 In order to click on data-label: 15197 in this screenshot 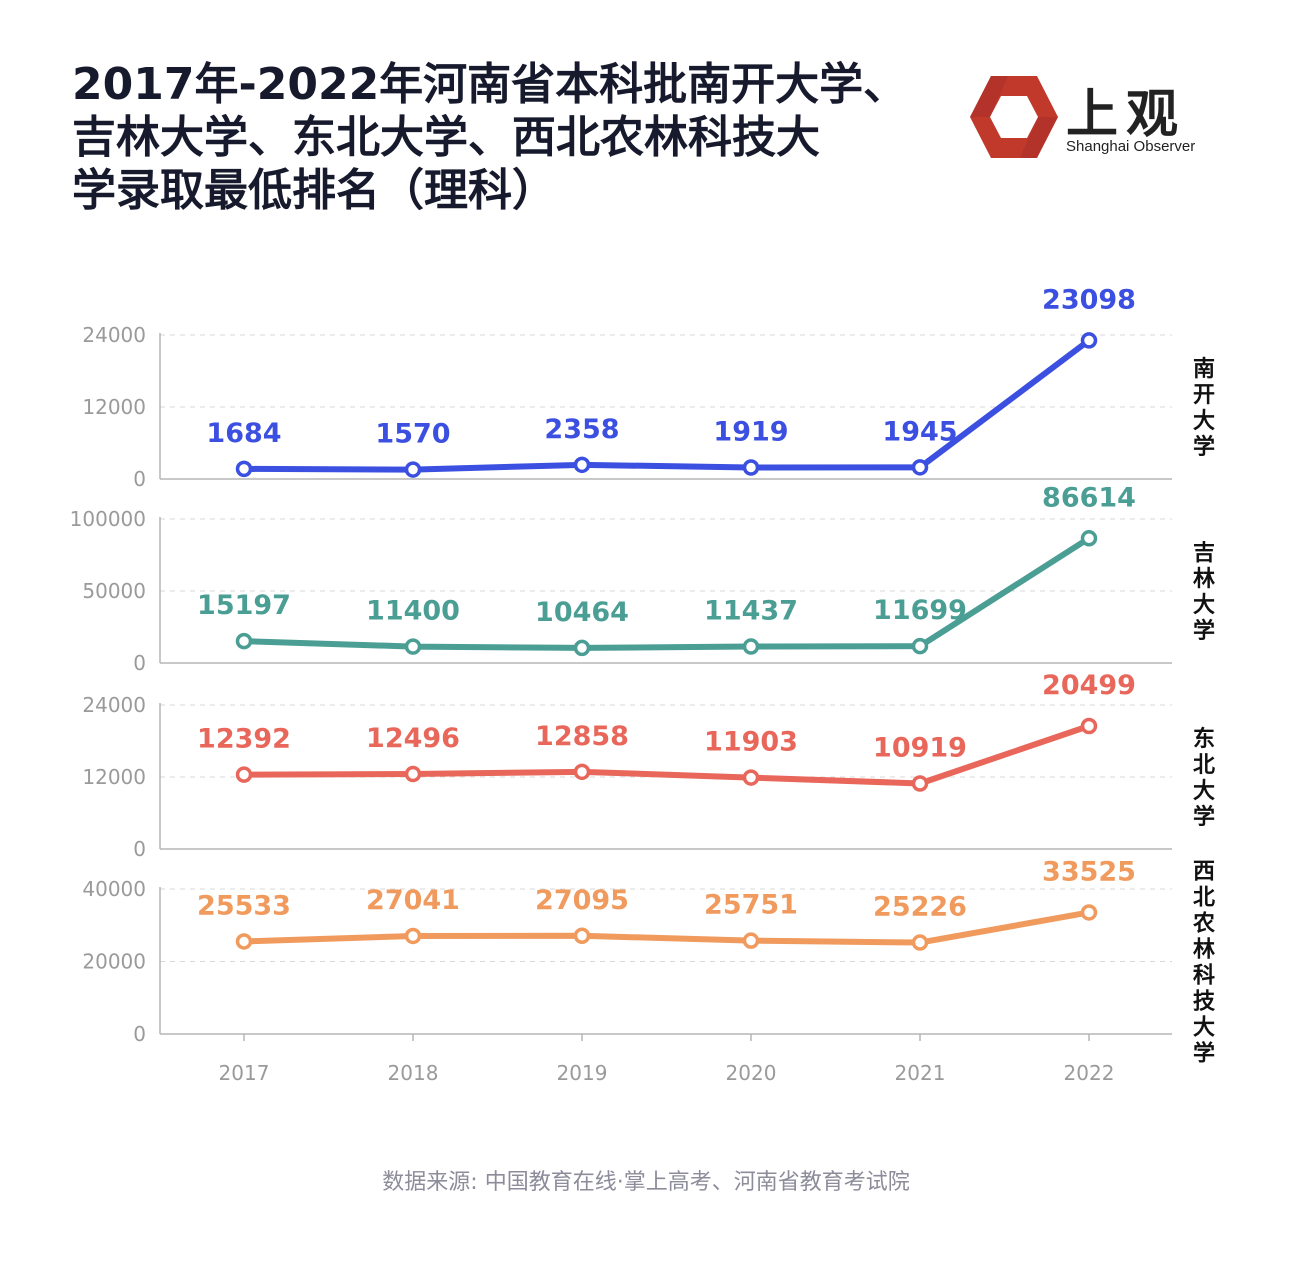, I will do `click(244, 605)`.